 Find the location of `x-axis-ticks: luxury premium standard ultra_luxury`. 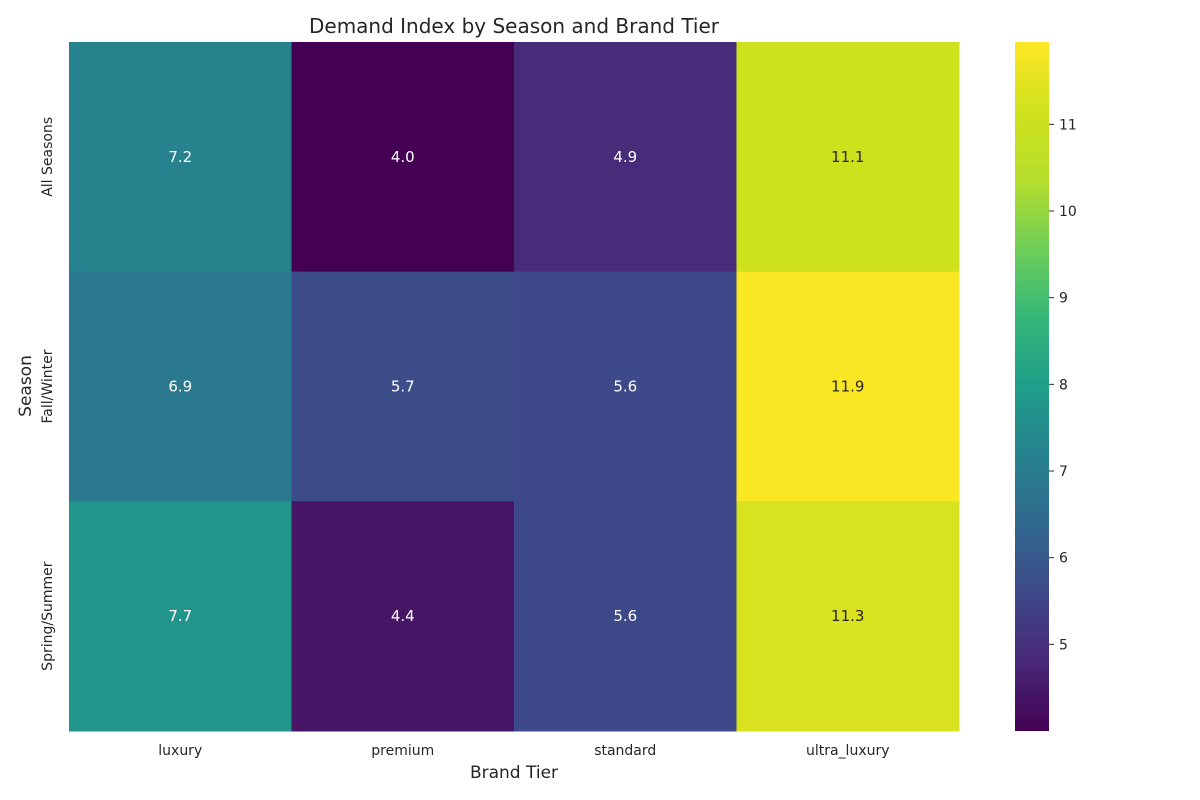

x-axis-ticks: luxury premium standard ultra_luxury is located at coordinates (523, 751).